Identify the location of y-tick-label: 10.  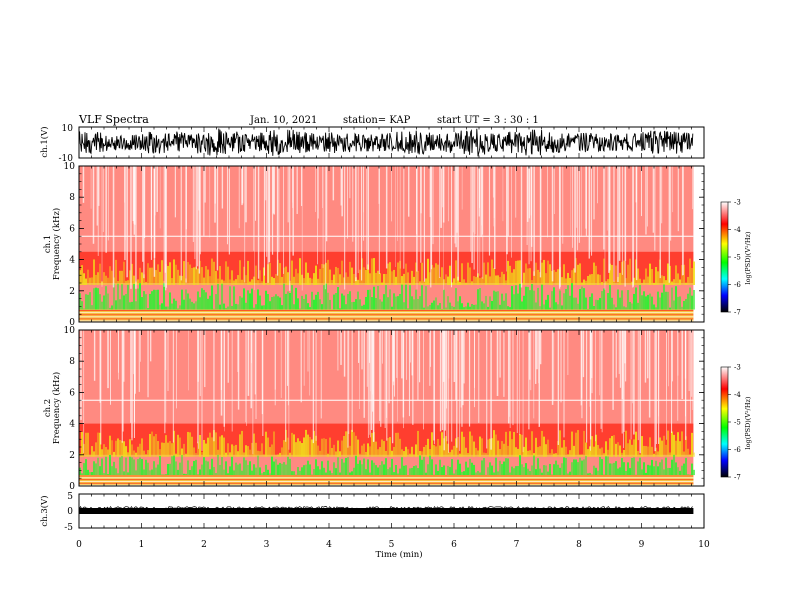
(70, 167).